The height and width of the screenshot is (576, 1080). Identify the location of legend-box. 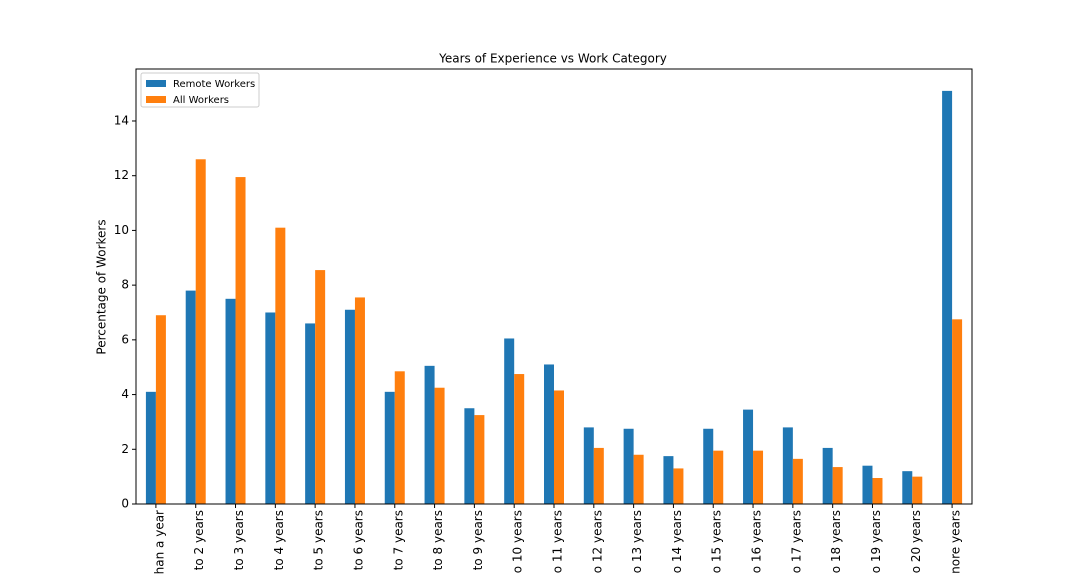
(200, 90).